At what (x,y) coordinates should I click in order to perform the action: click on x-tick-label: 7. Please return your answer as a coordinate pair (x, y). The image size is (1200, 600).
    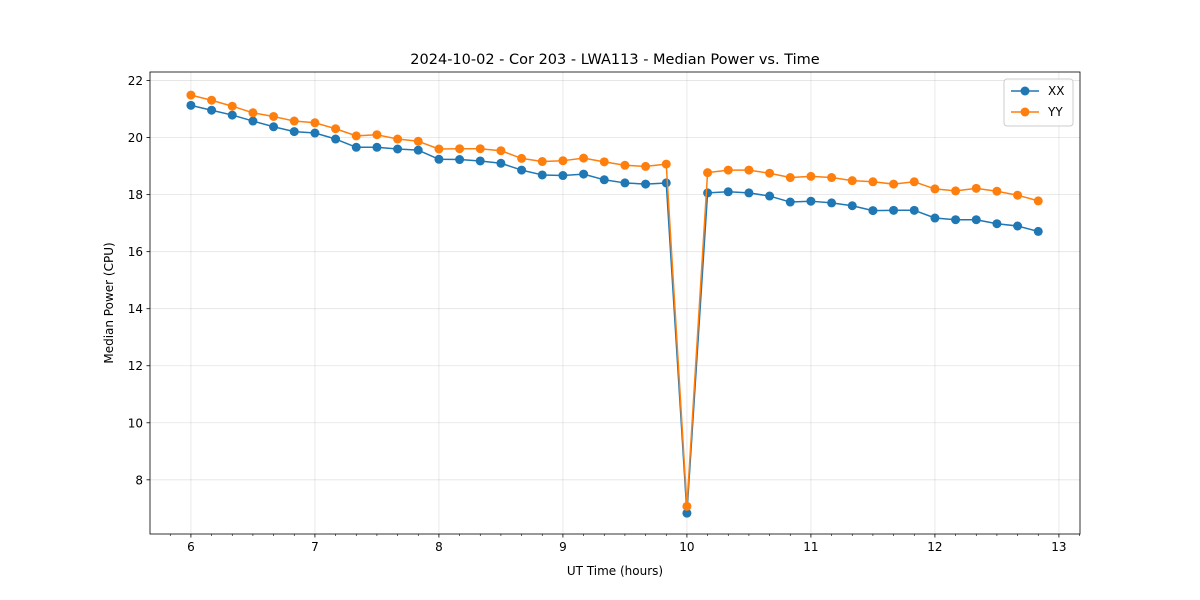
    Looking at the image, I should click on (315, 547).